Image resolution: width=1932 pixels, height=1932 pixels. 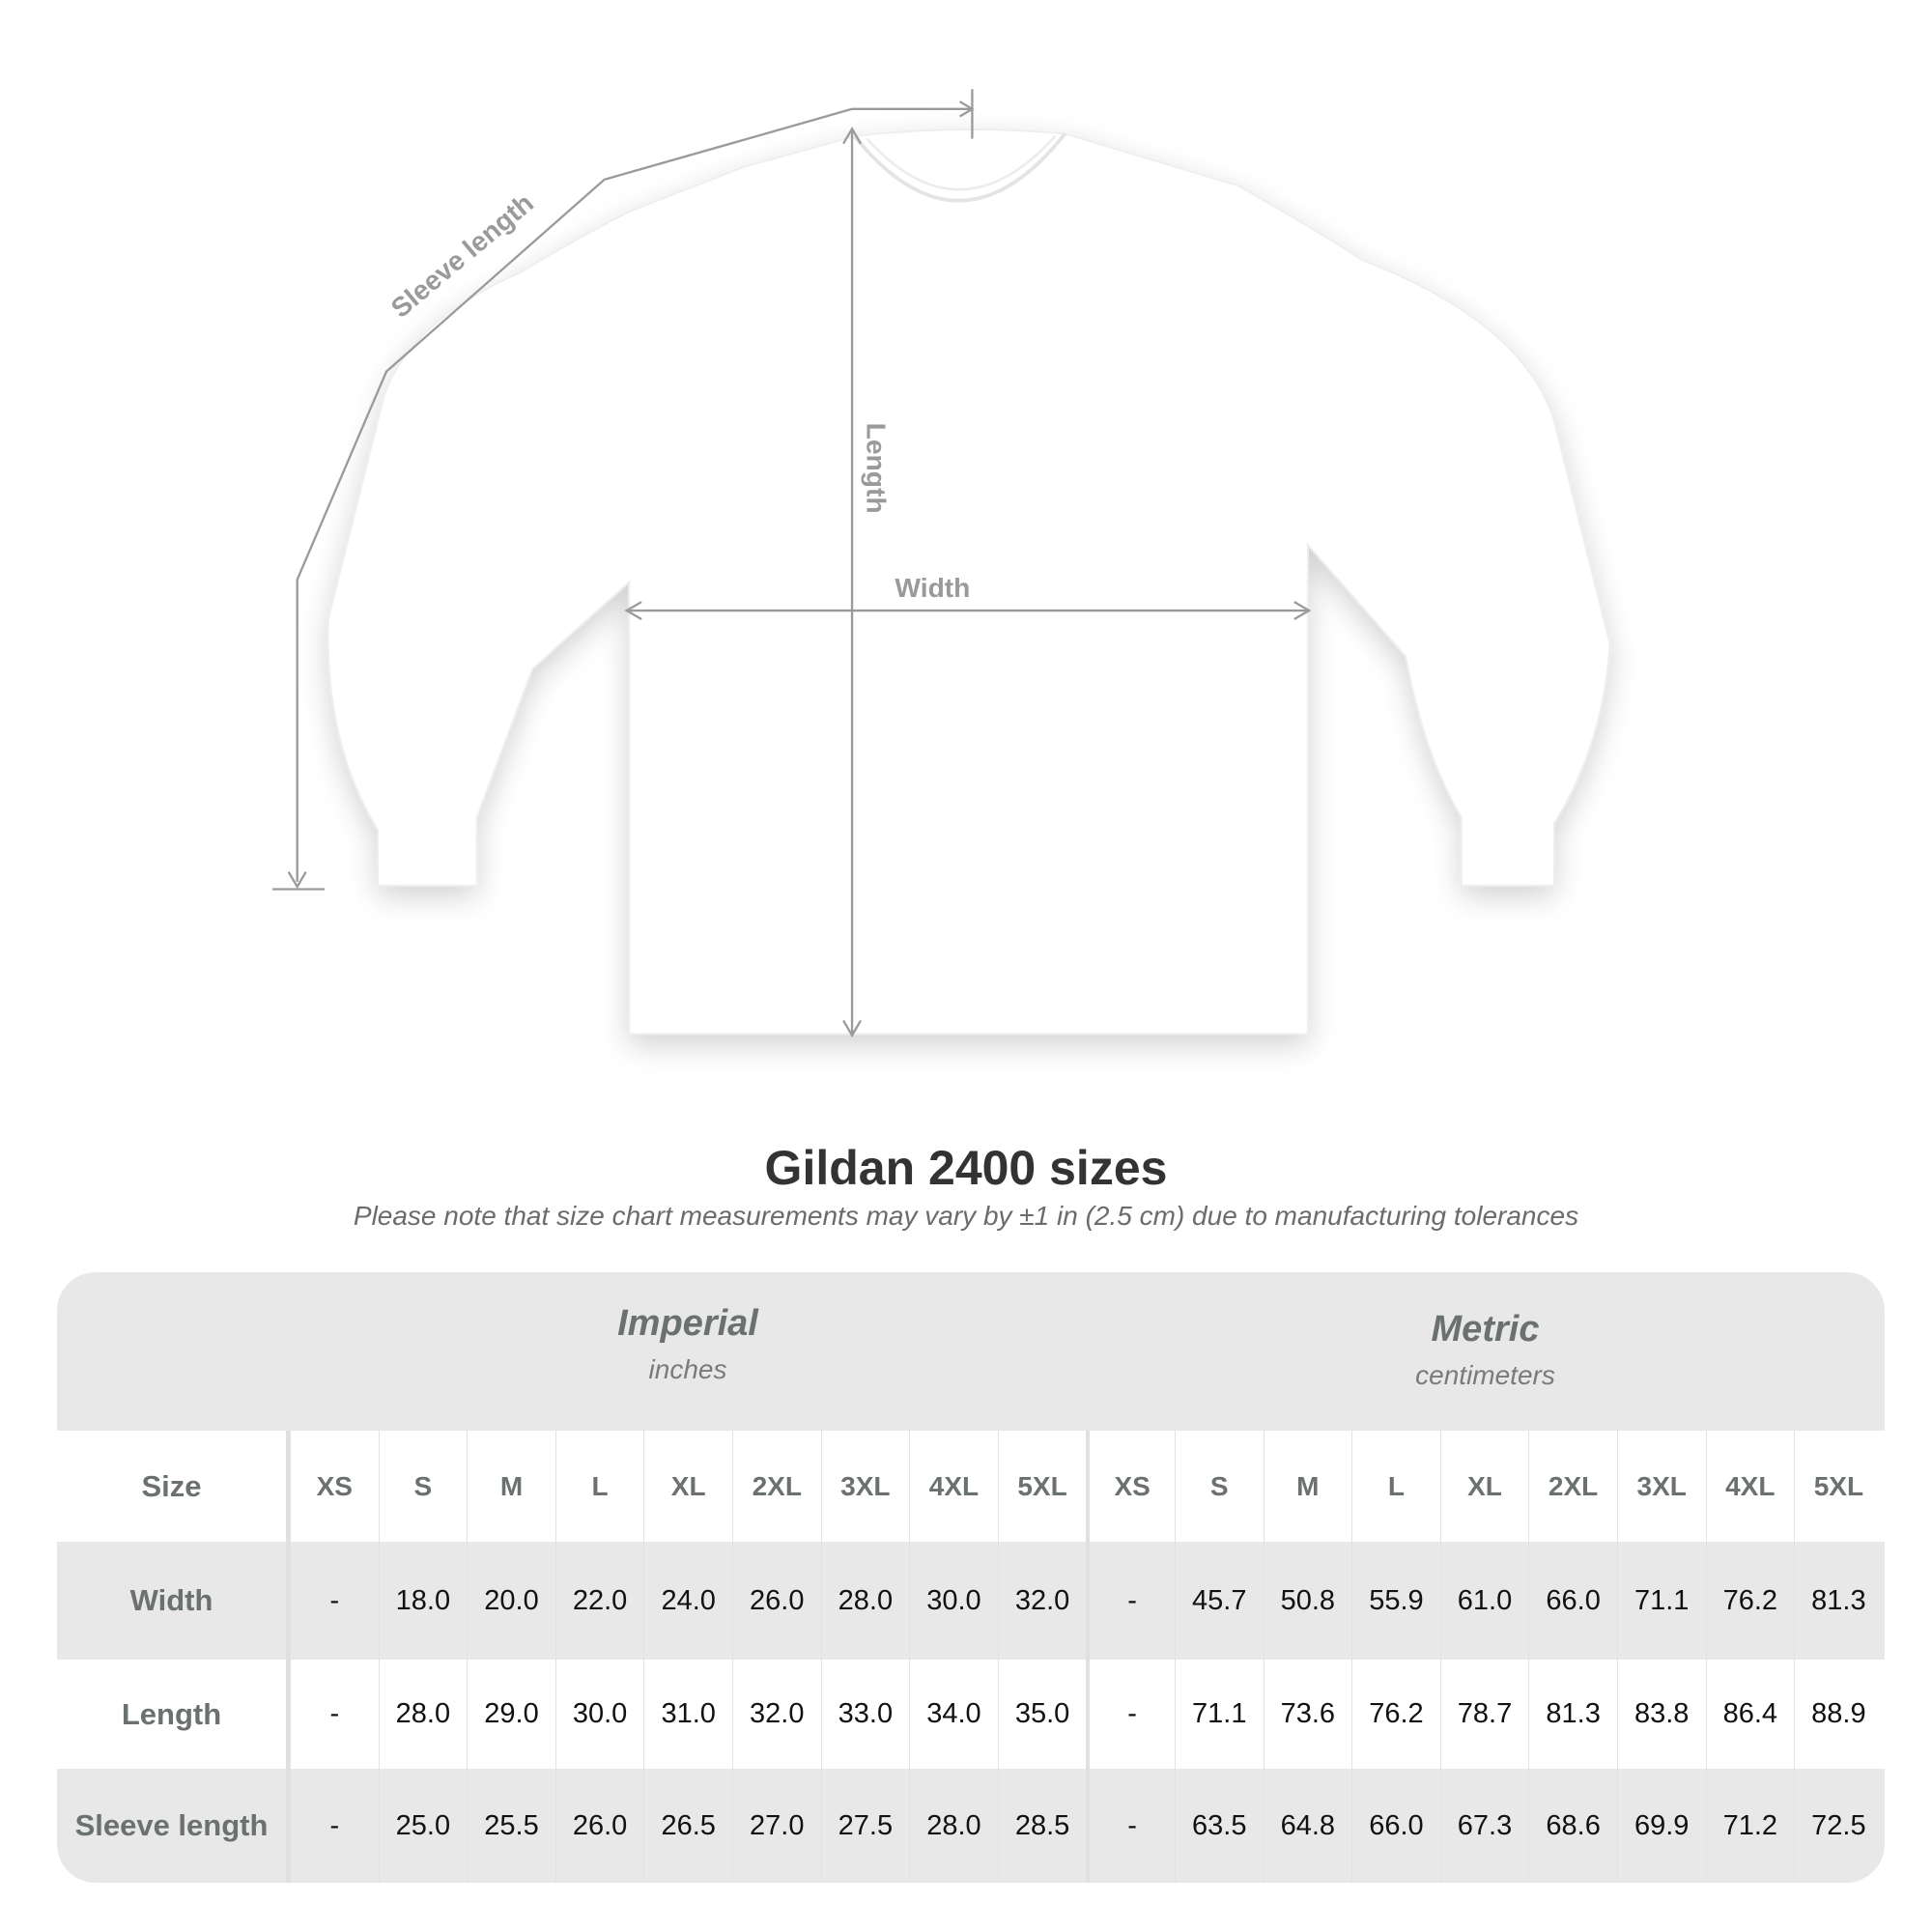 What do you see at coordinates (173, 1826) in the screenshot?
I see `row-label: Sleeve length` at bounding box center [173, 1826].